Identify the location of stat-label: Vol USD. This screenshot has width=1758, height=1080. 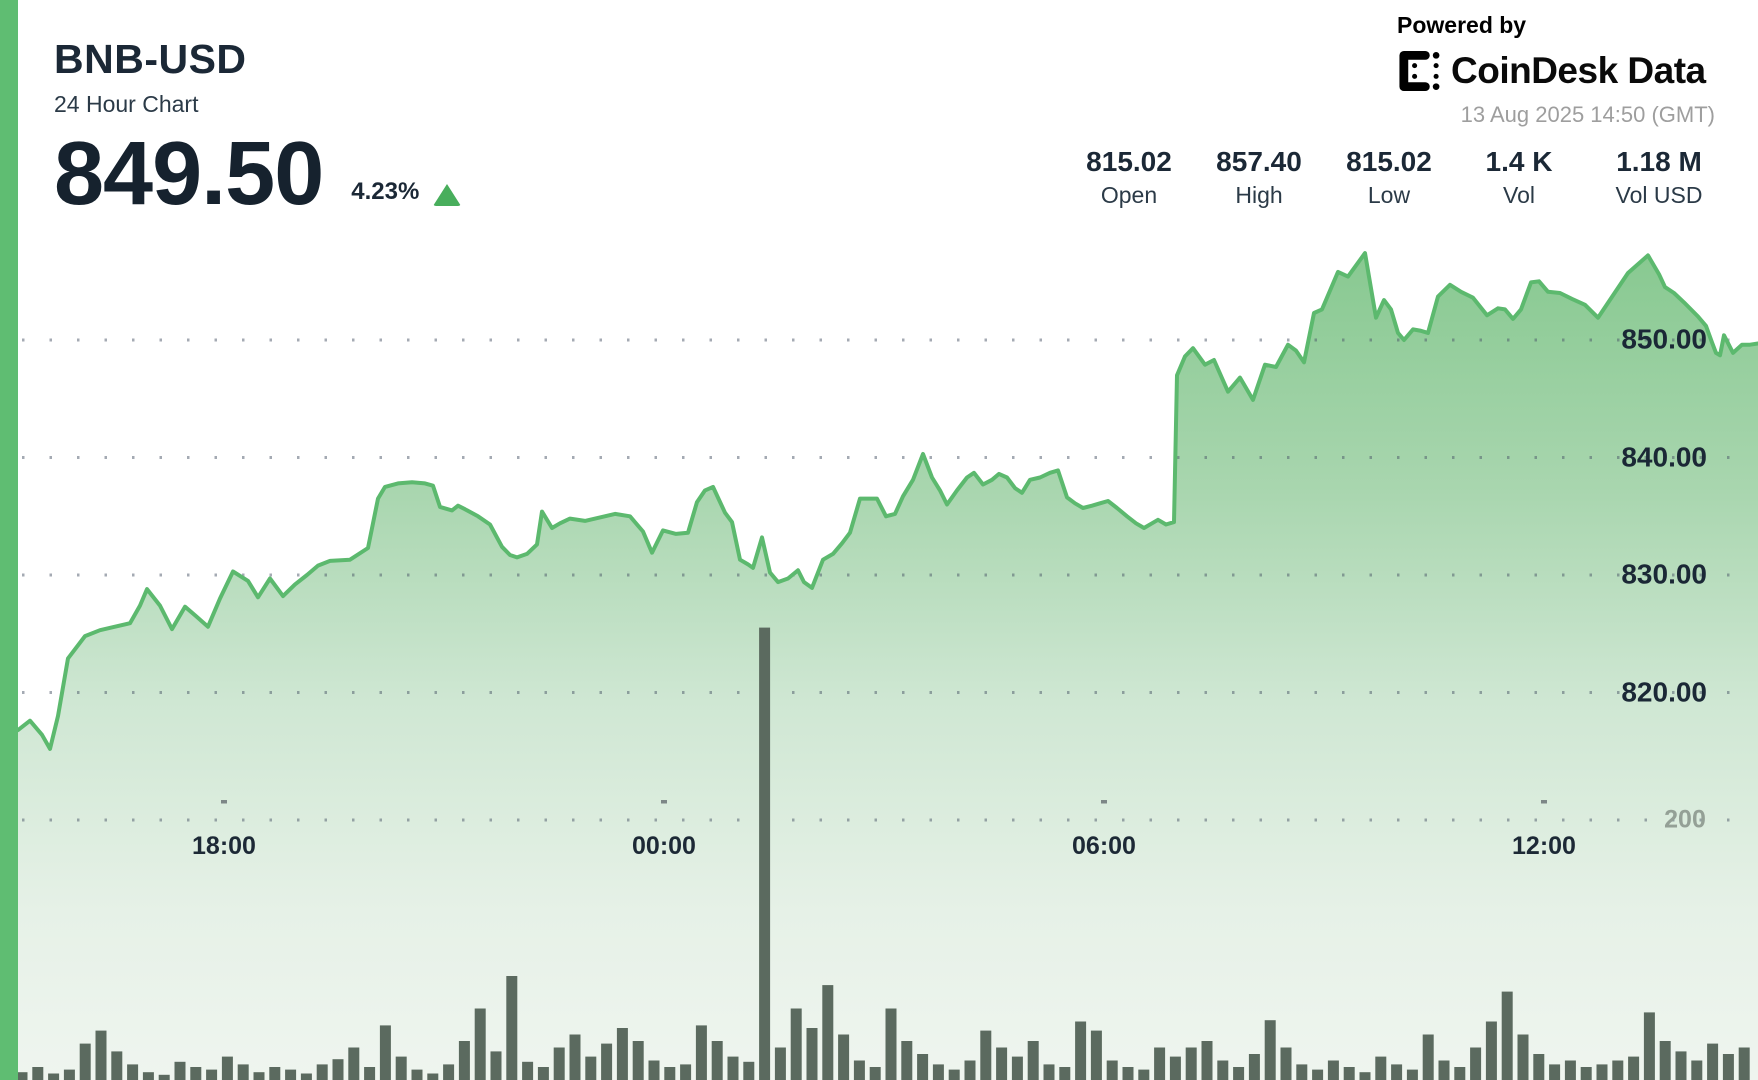
(1659, 195).